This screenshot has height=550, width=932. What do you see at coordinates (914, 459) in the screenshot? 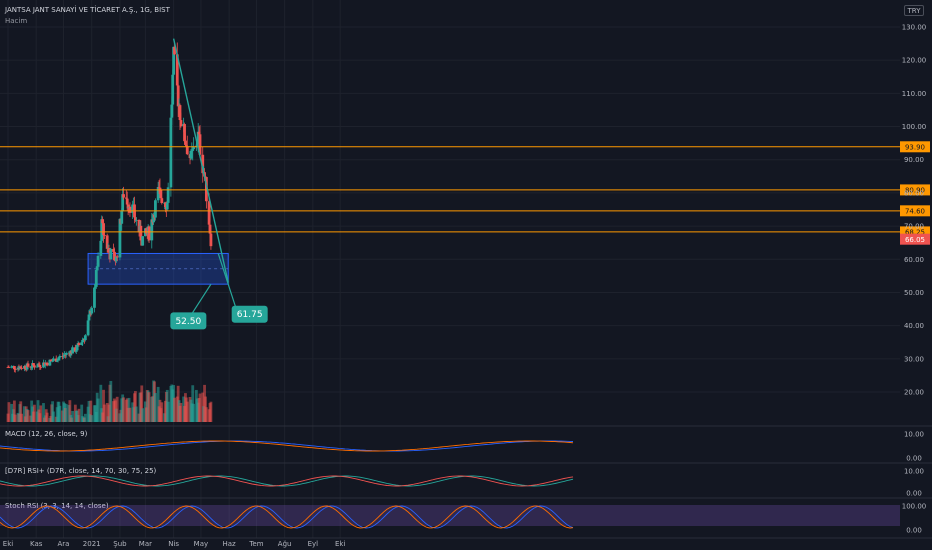
I see `pane-tick-label: 0.00` at bounding box center [914, 459].